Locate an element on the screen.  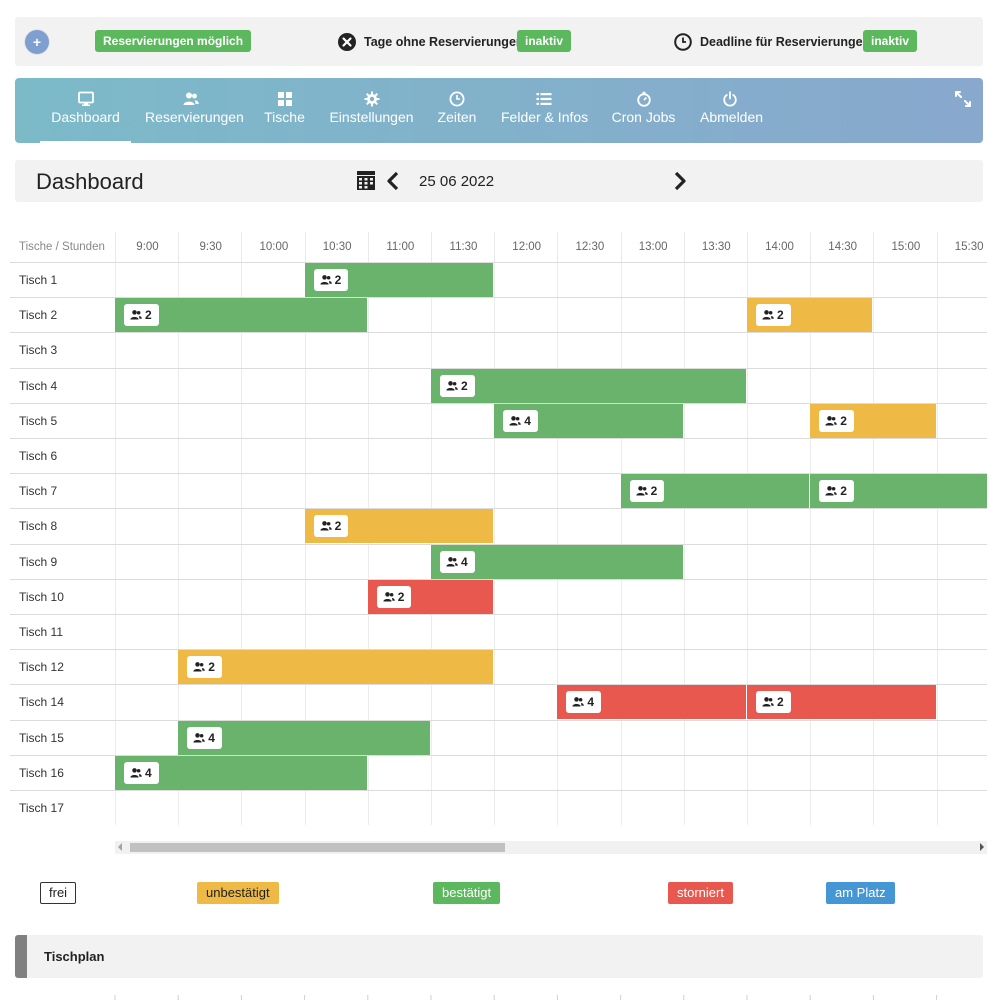
legend-am-platz: am Platz is located at coordinates (860, 893).